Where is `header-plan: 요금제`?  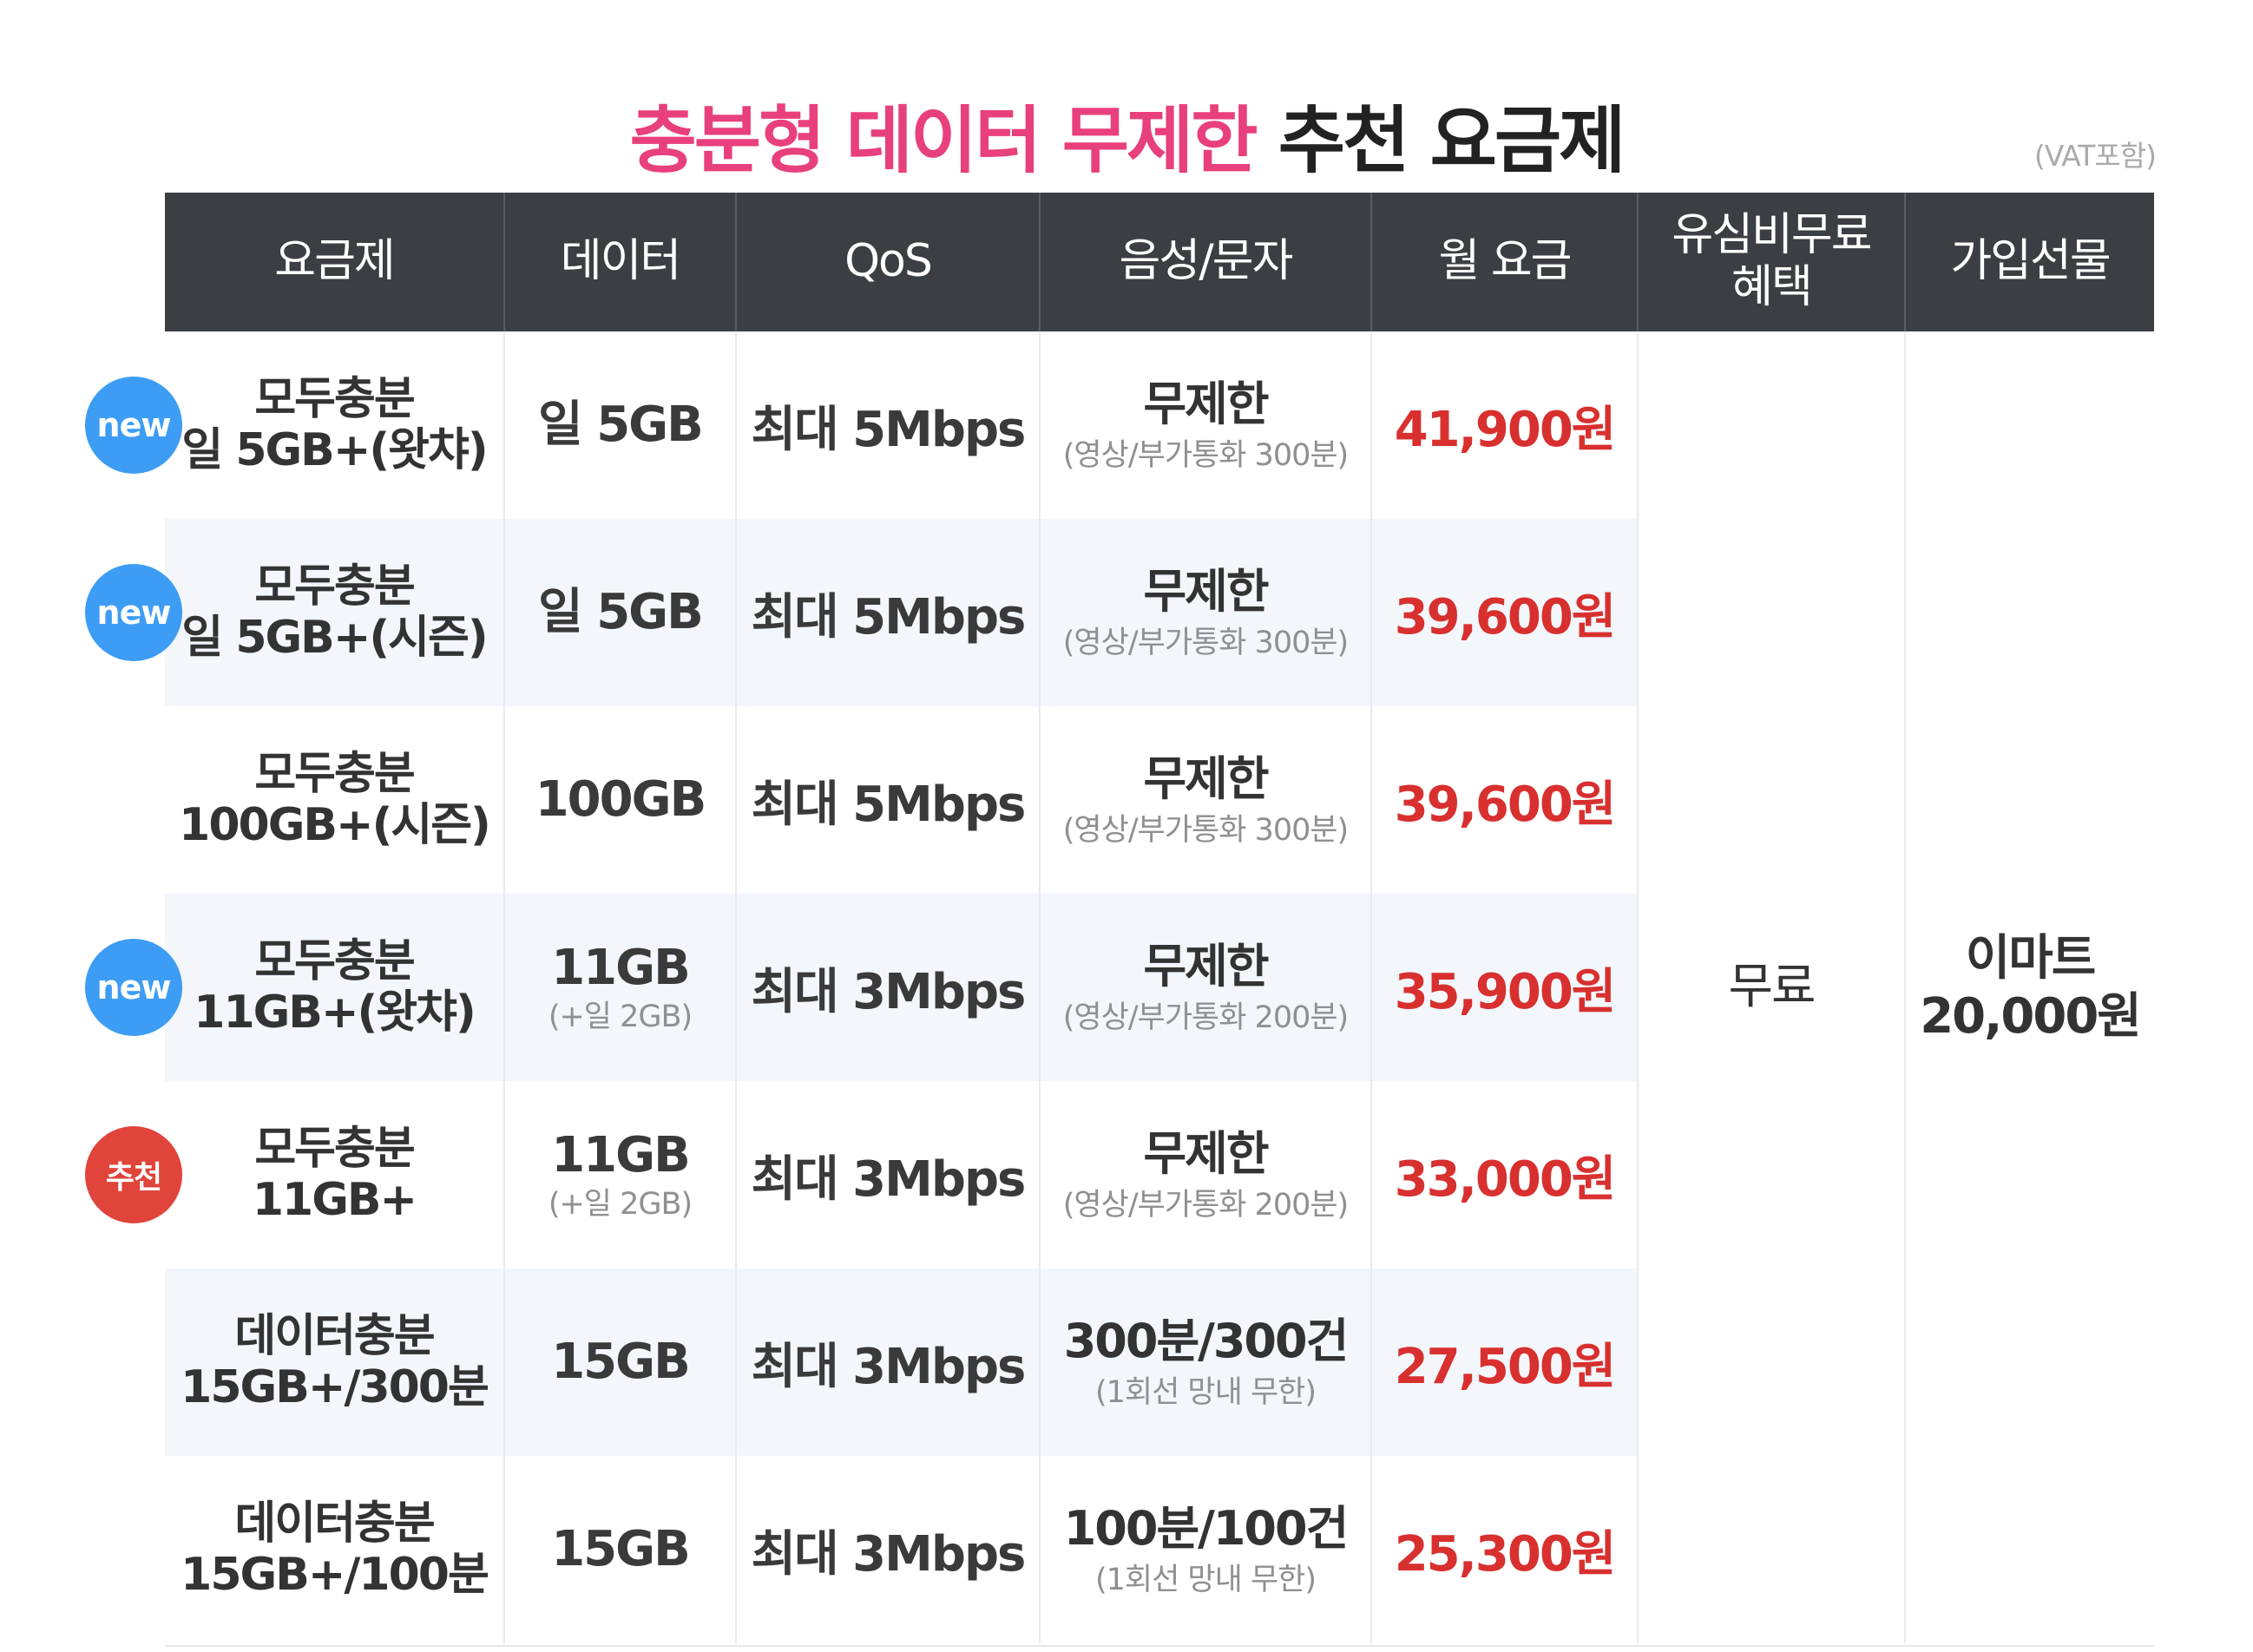 header-plan: 요금제 is located at coordinates (335, 262).